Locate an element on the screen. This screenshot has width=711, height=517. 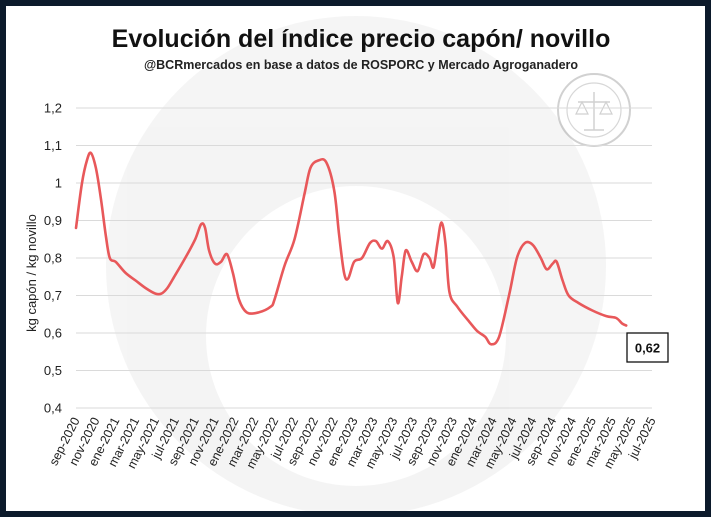
y-tick-label: 0,4 is located at coordinates (53, 408).